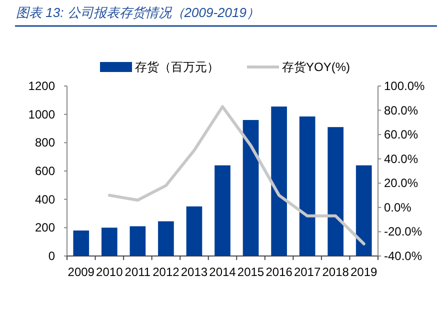 The image size is (445, 332). What do you see at coordinates (45, 227) in the screenshot?
I see `y-tick-label: 200` at bounding box center [45, 227].